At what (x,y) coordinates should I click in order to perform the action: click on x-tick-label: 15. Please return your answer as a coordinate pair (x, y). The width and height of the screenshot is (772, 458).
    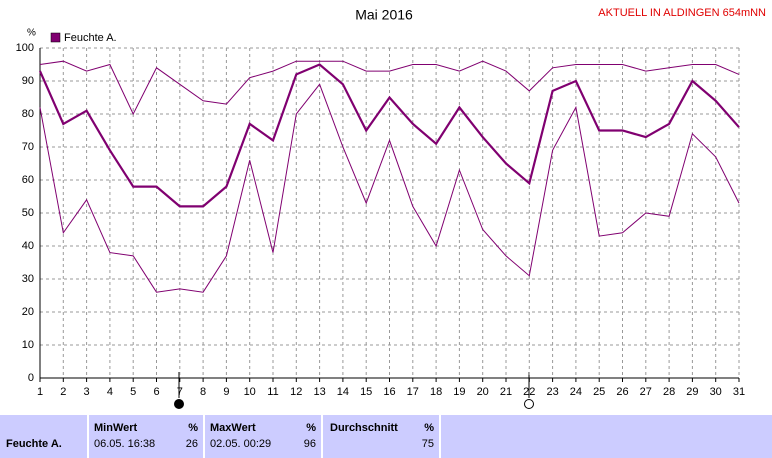
    Looking at the image, I should click on (366, 392).